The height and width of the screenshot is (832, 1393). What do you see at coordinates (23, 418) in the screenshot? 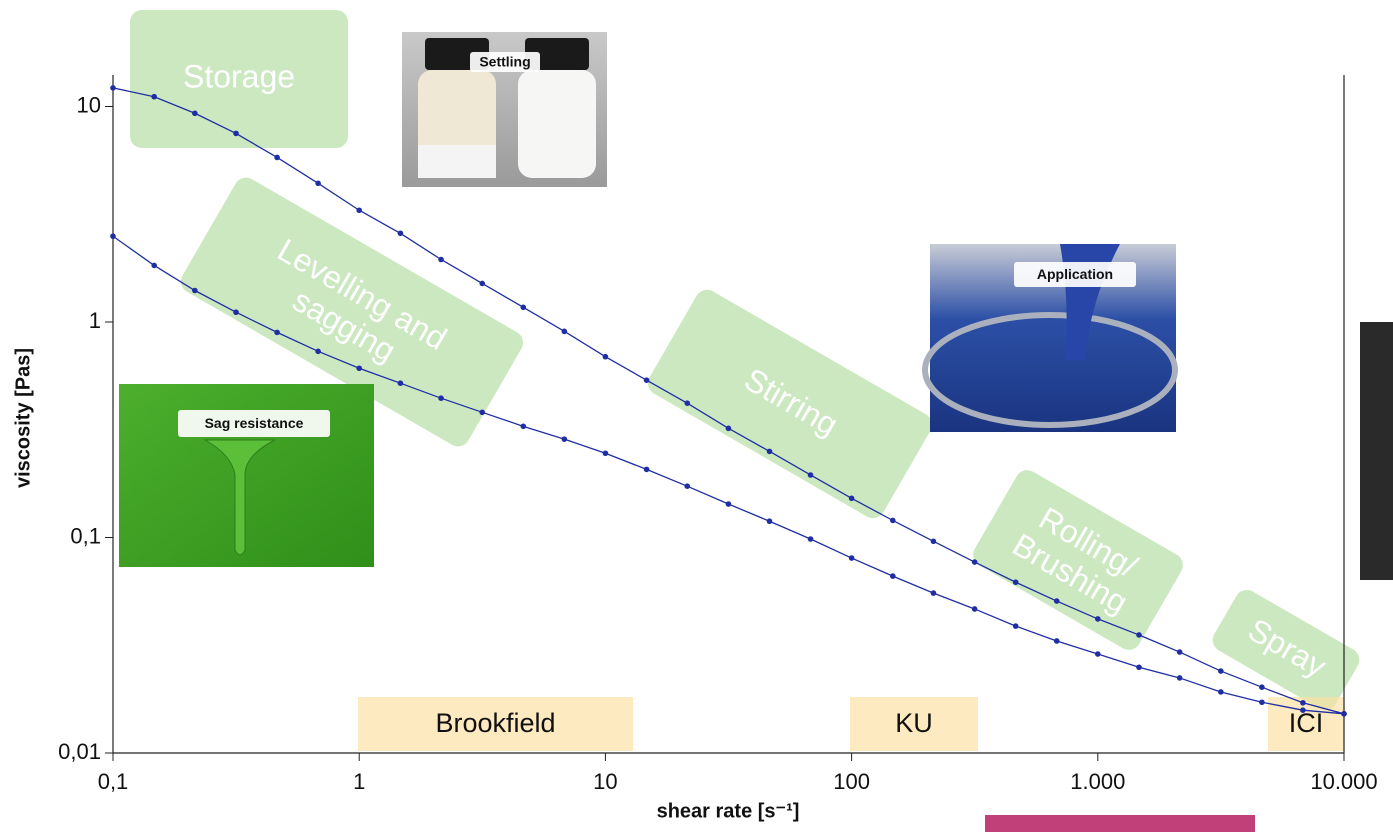
I see `y-axis-title: viscosity [Pas]` at bounding box center [23, 418].